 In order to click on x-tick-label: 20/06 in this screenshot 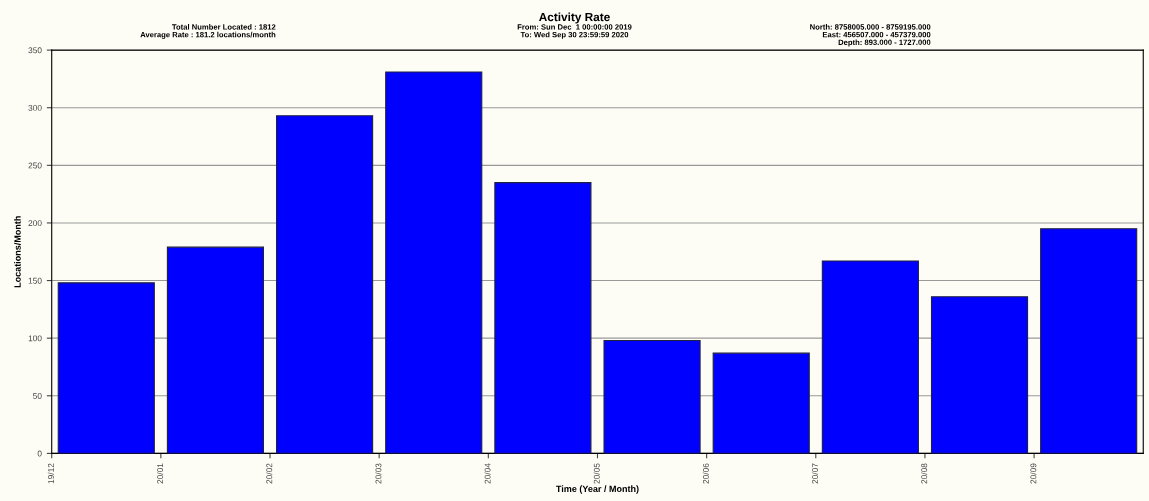, I will do `click(705, 473)`.